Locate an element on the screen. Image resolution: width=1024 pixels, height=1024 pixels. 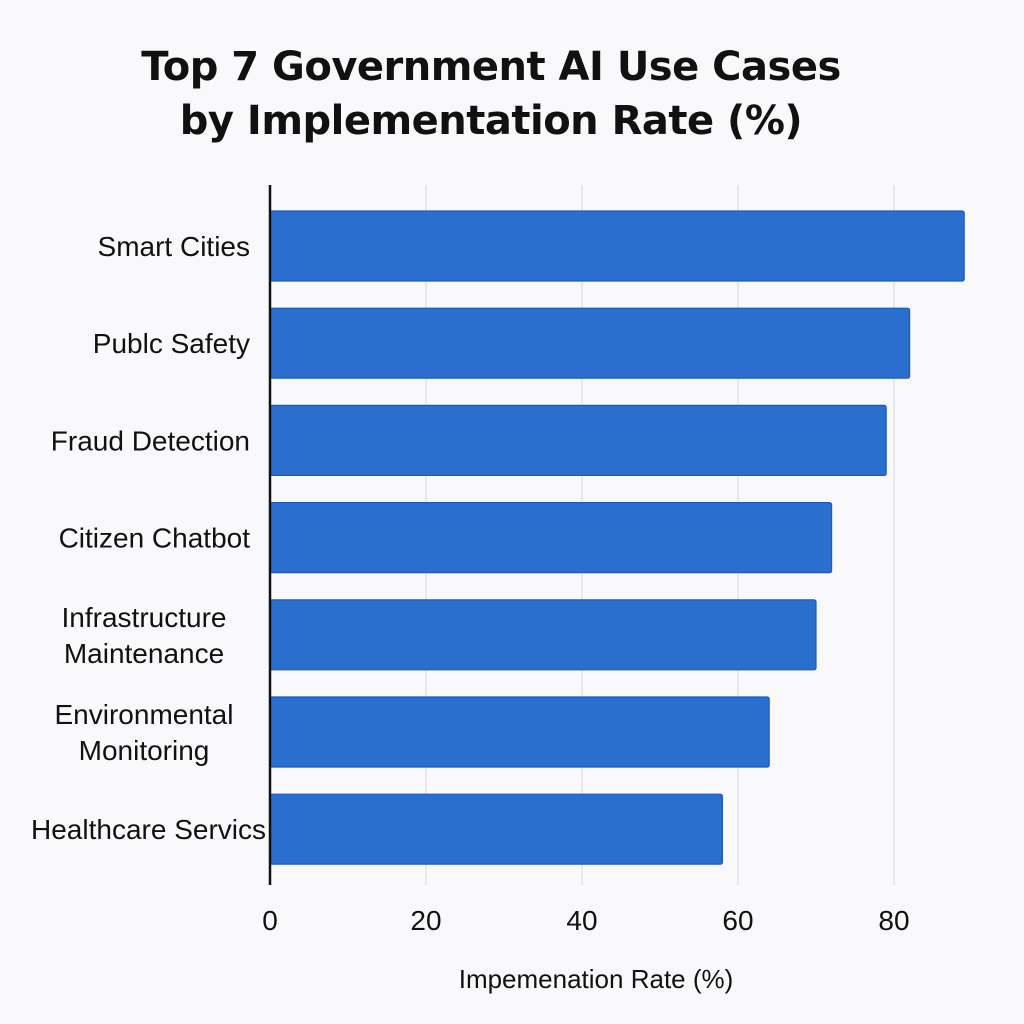
category-label-1: Smart Cities is located at coordinates (174, 246).